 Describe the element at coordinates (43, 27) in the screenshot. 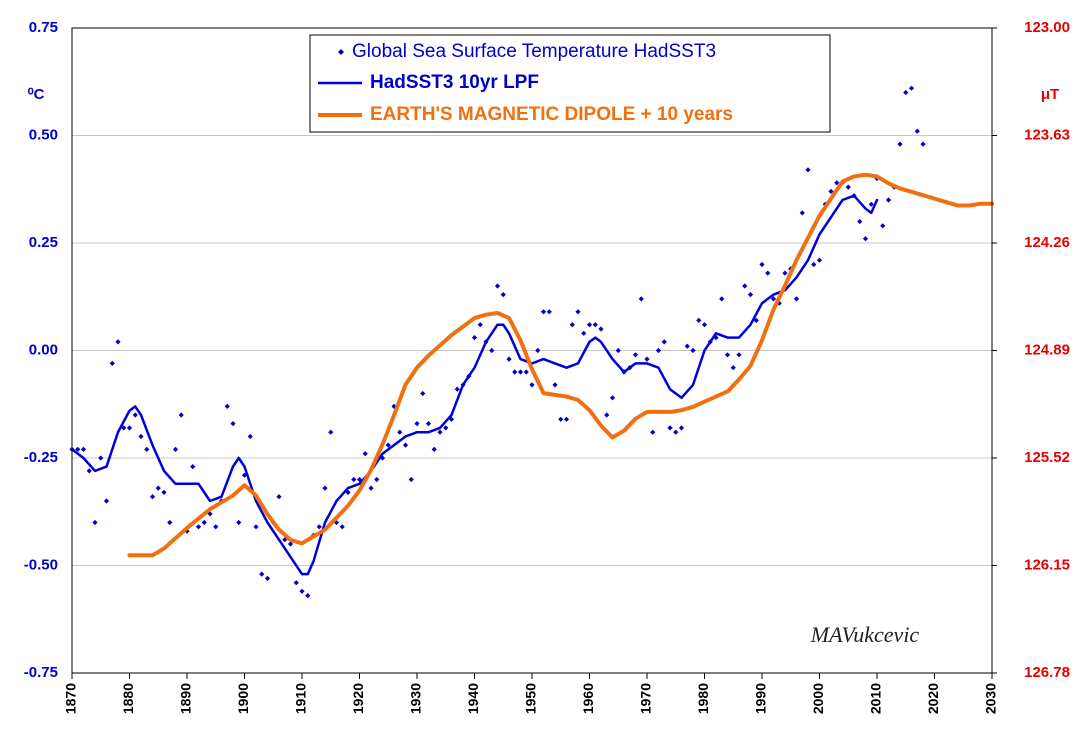

I see `y-tick-label: 0.75` at that location.